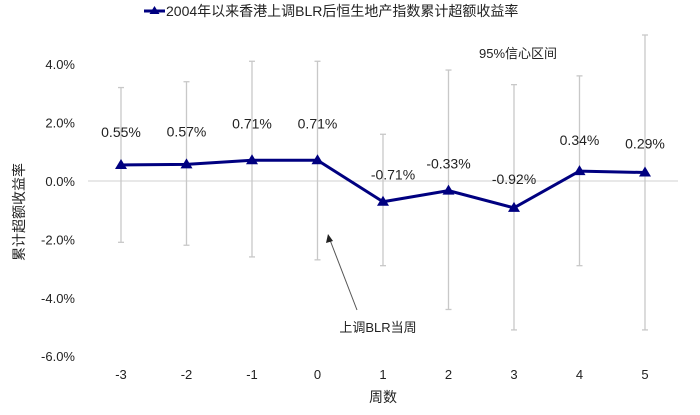  Describe the element at coordinates (317, 374) in the screenshot. I see `x-tick-label: 0` at that location.